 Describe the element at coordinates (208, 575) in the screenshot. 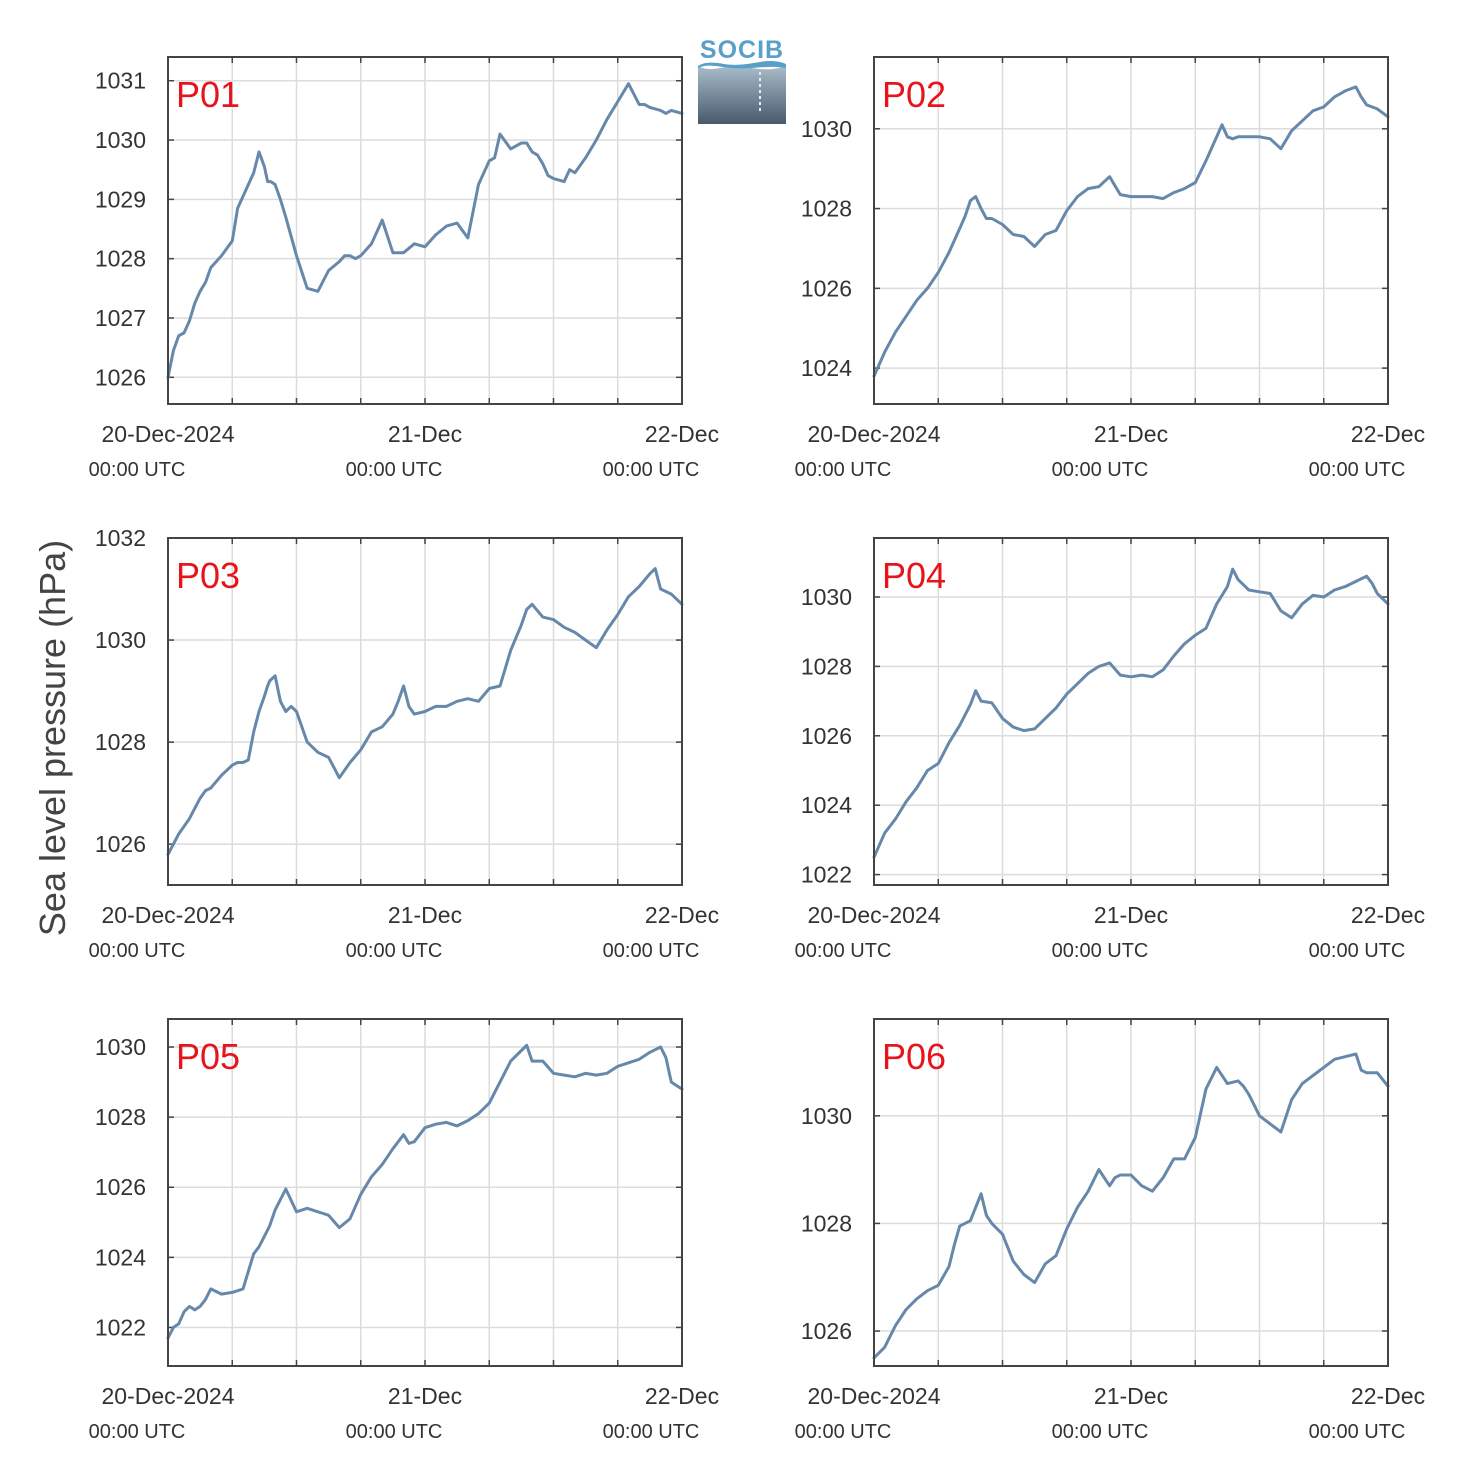

I see `panel-label: P03` at that location.